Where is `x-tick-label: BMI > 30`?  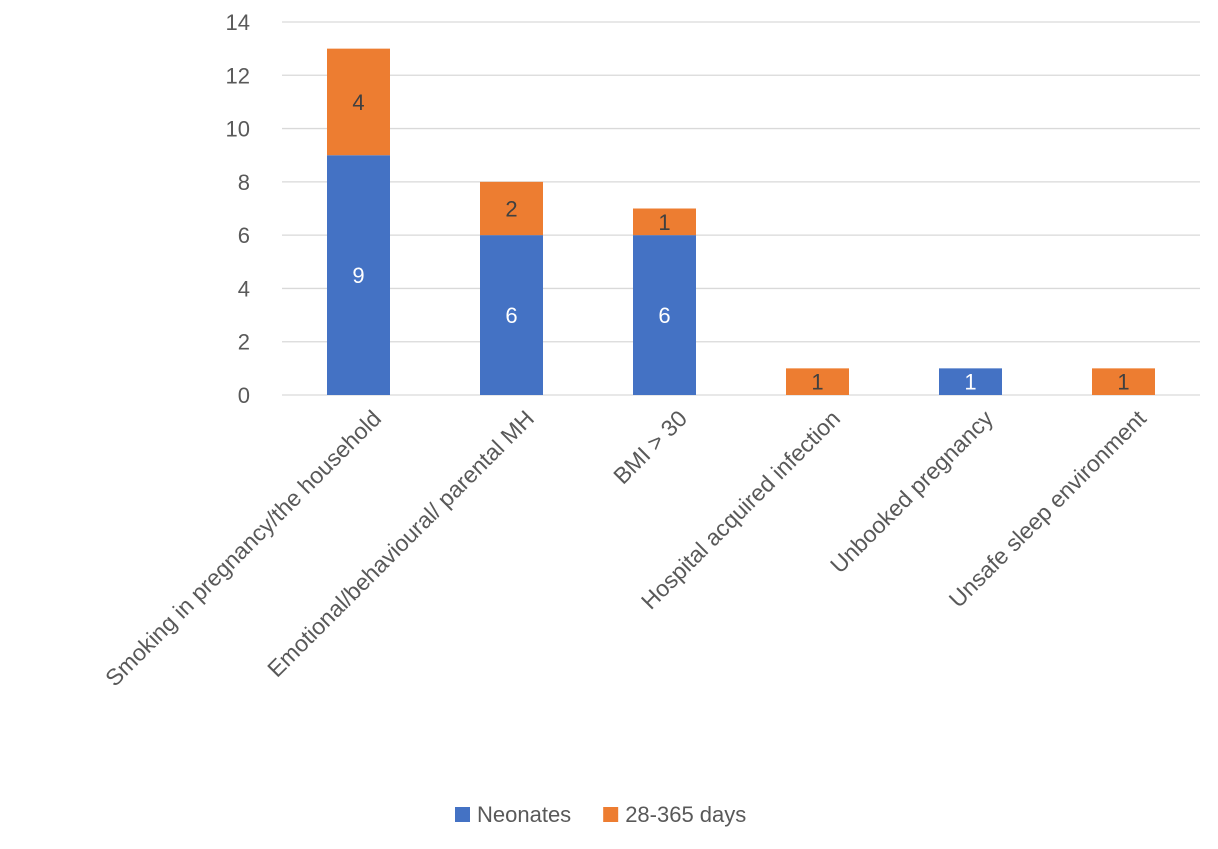
x-tick-label: BMI > 30 is located at coordinates (650, 447).